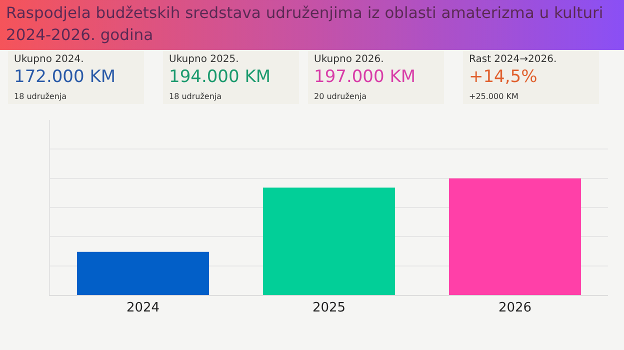  Describe the element at coordinates (340, 96) in the screenshot. I see `text: 20 udruženja` at that location.